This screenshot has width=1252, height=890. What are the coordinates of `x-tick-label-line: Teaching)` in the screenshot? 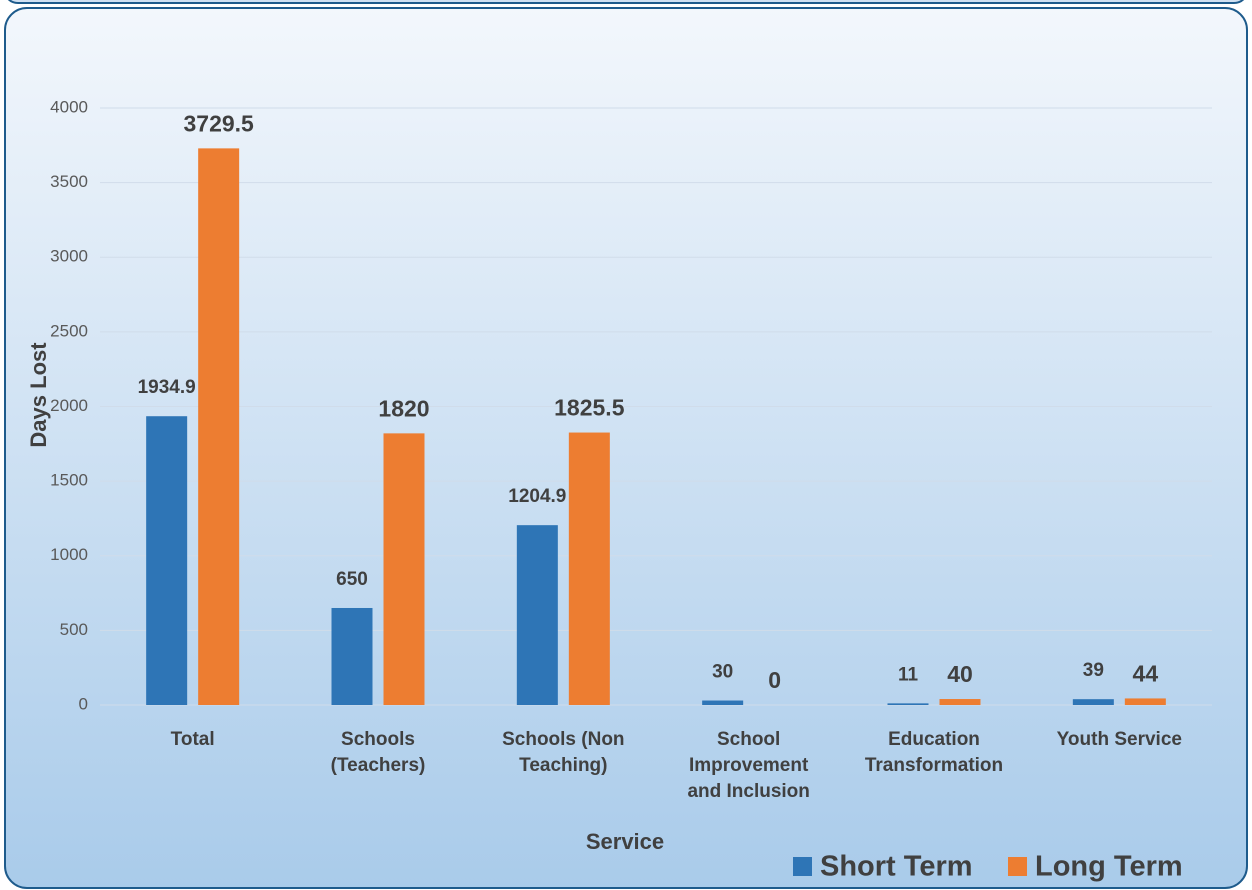 It's located at (563, 765).